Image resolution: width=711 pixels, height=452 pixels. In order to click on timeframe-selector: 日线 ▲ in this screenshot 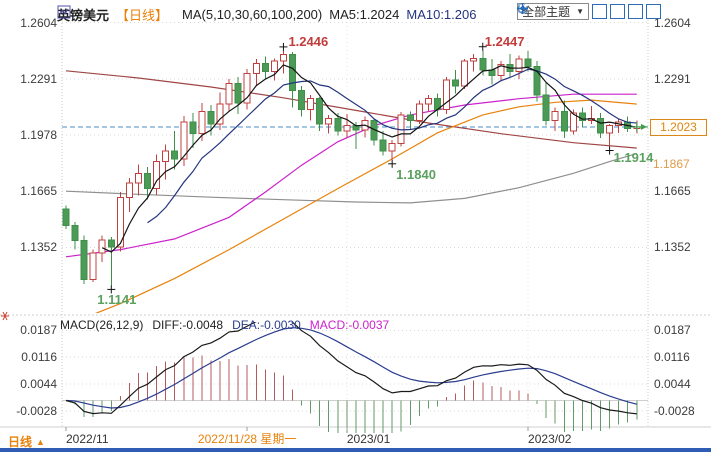, I will do `click(26, 441)`.